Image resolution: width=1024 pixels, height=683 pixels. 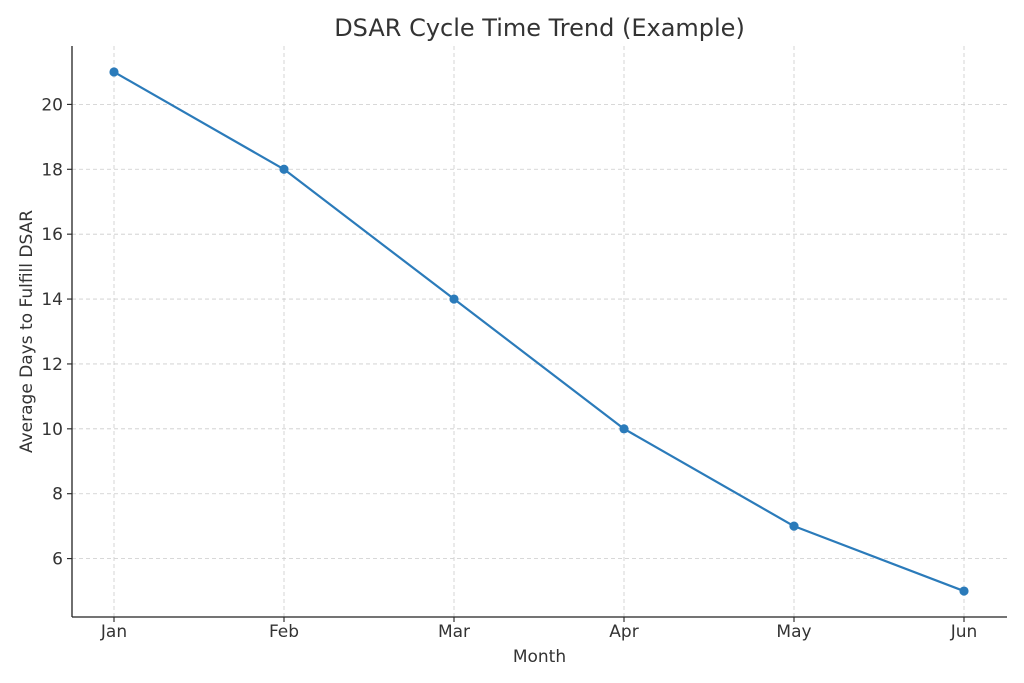 What do you see at coordinates (623, 632) in the screenshot?
I see `x-tick-label: Apr` at bounding box center [623, 632].